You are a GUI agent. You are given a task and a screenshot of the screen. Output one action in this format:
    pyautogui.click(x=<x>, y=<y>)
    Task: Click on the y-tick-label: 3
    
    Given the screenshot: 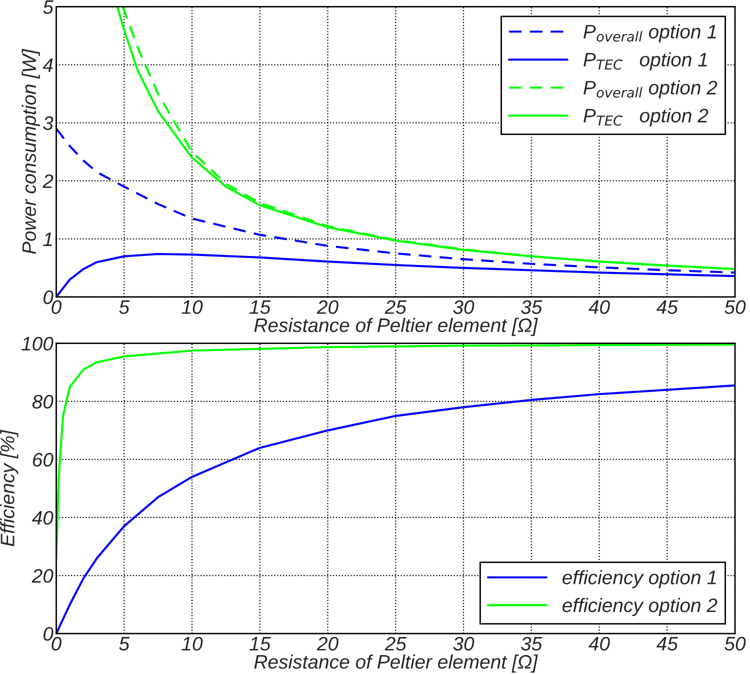 What is the action you would take?
    pyautogui.click(x=48, y=123)
    